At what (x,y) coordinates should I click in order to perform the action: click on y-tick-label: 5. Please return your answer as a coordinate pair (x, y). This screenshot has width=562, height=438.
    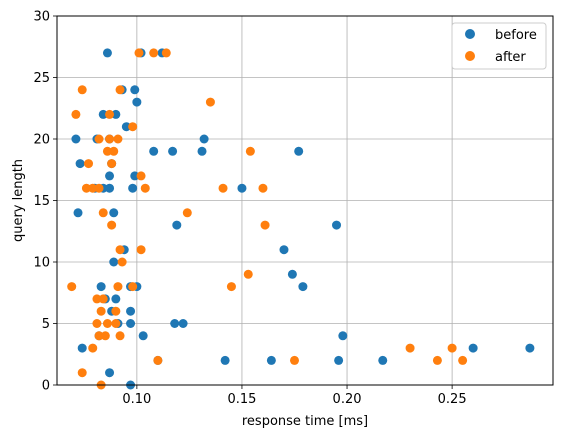
    Looking at the image, I should click on (46, 324).